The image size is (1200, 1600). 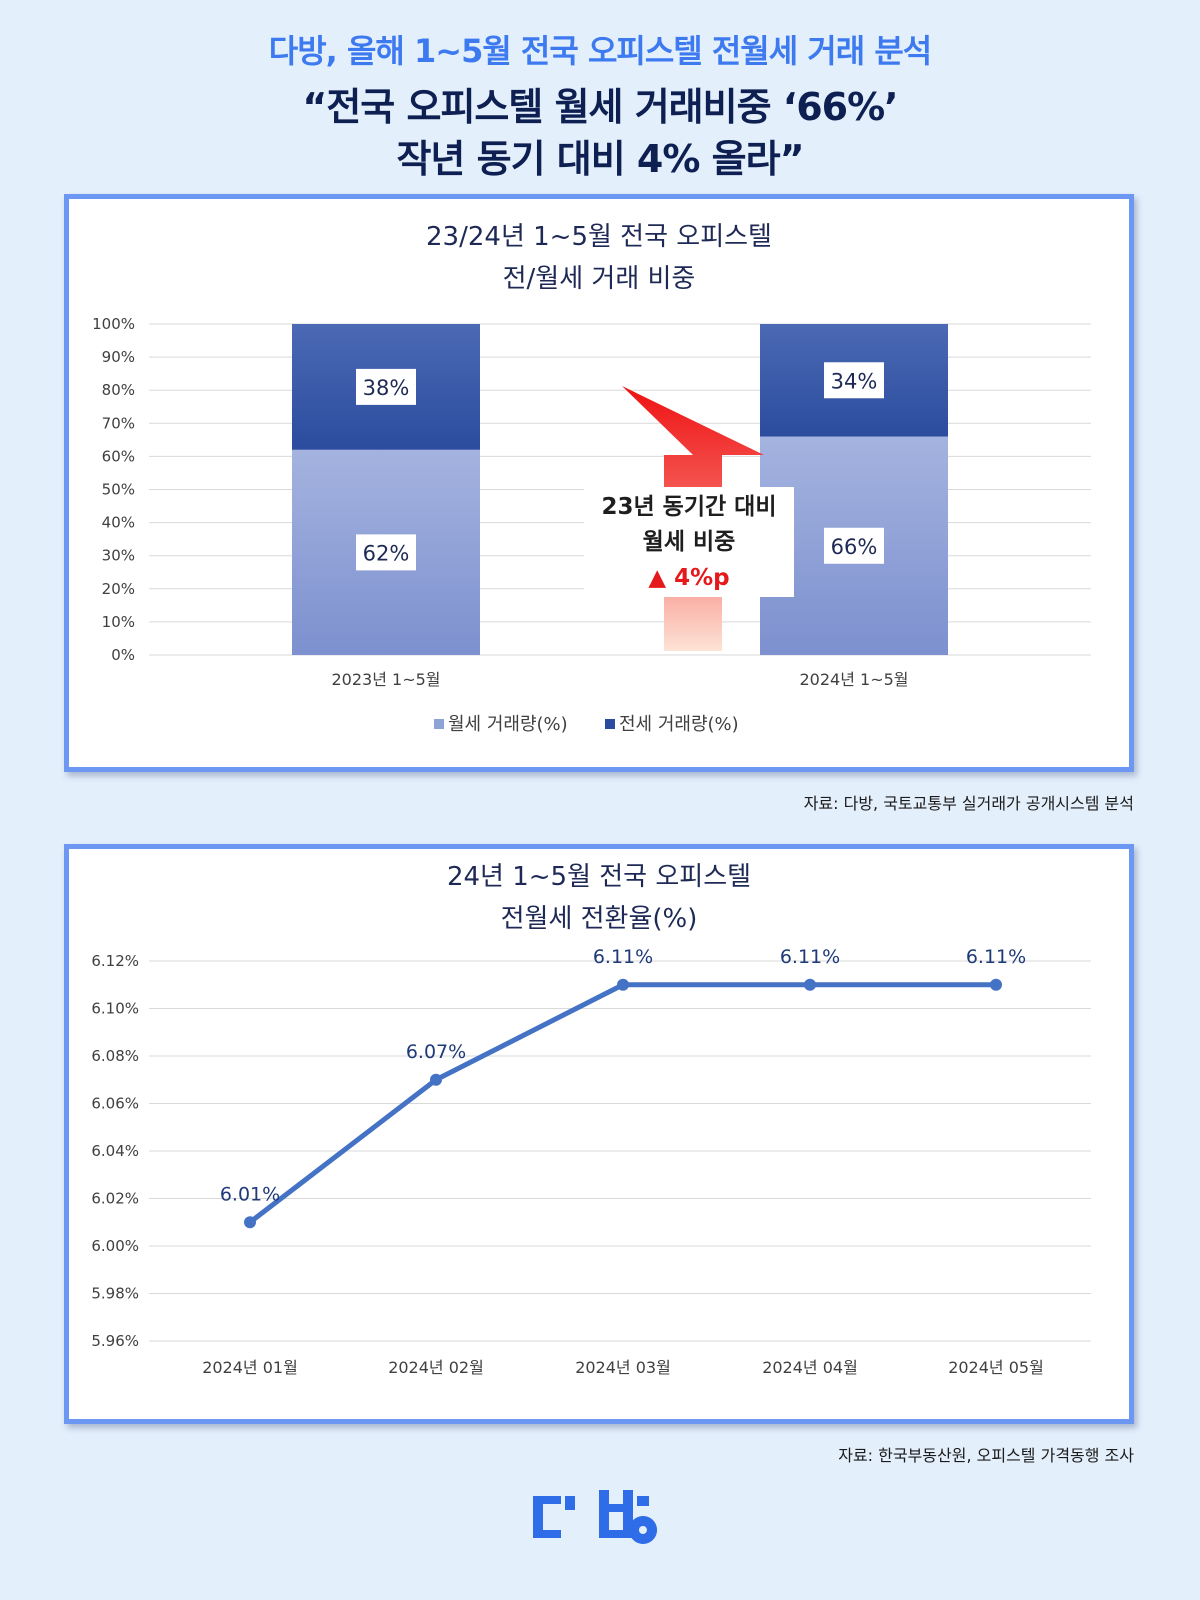 I want to click on page-kicker: 다방, 올해 1~5월 전국 오피스텔 전월세 거래 분석, so click(x=600, y=51).